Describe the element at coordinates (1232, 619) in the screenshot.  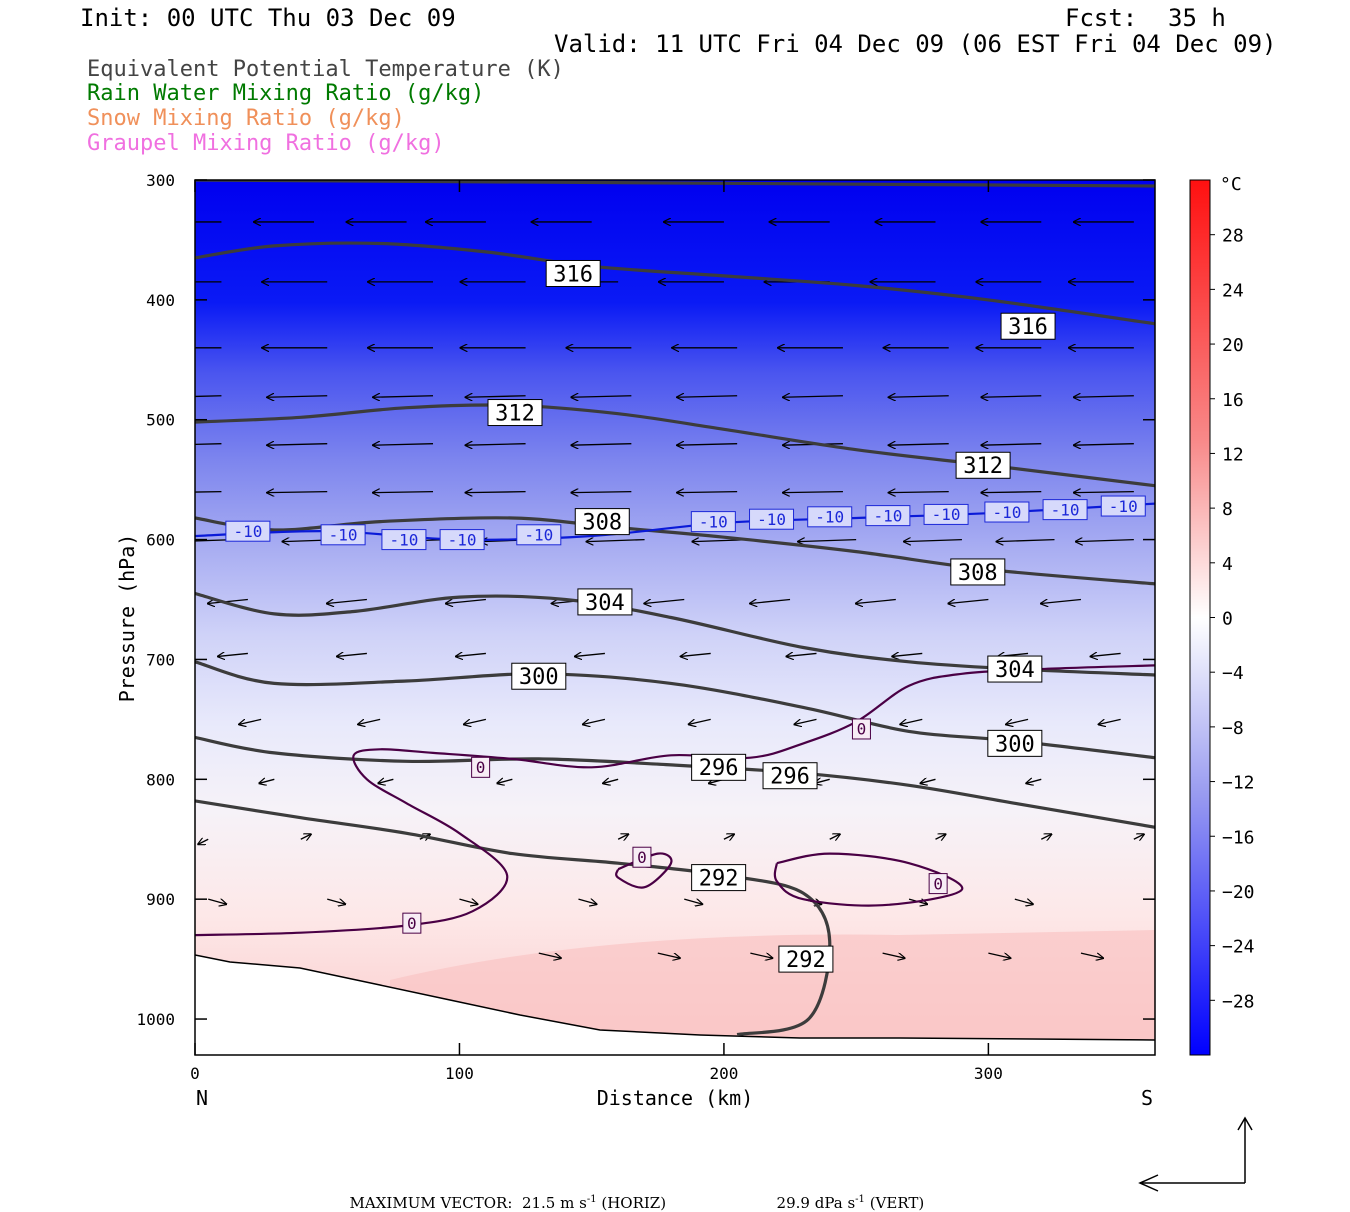
I see `colorbar-labels: 28 24 20 16 12 8 4 0 −4 −8 −12 −16 −20 −24 −28` at that location.